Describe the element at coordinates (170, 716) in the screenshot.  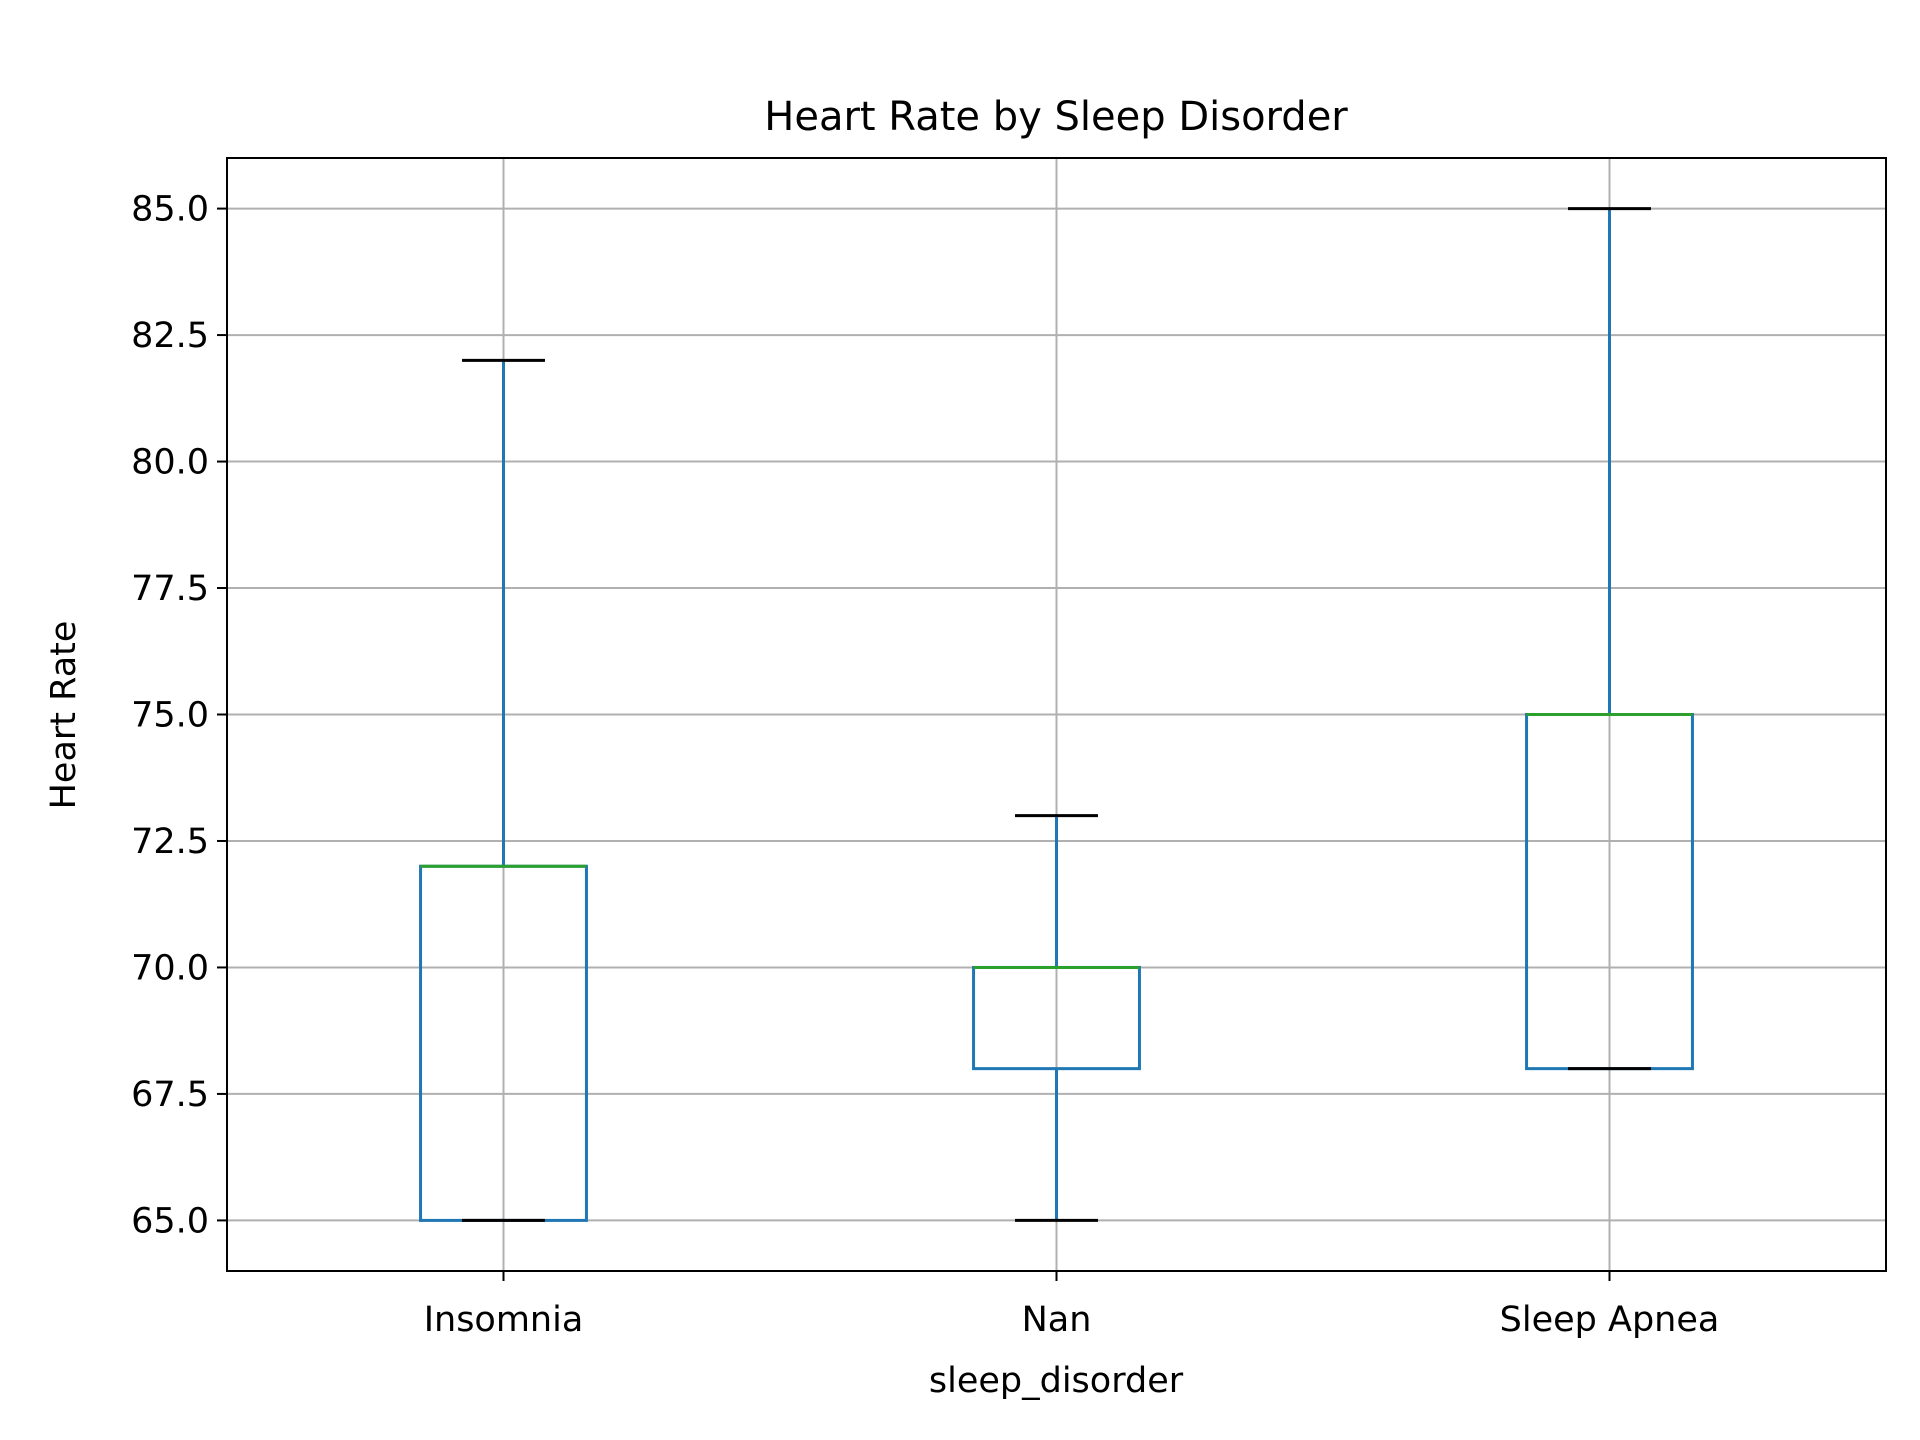
I see `y-tick-label: 75.0` at that location.